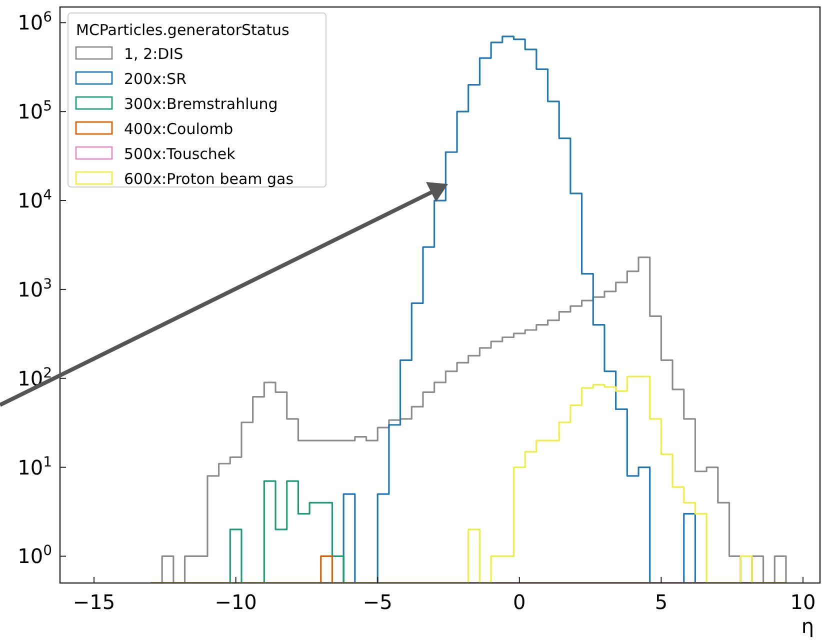  What do you see at coordinates (35, 289) in the screenshot?
I see `y-tick-label: 10$^{3}$` at bounding box center [35, 289].